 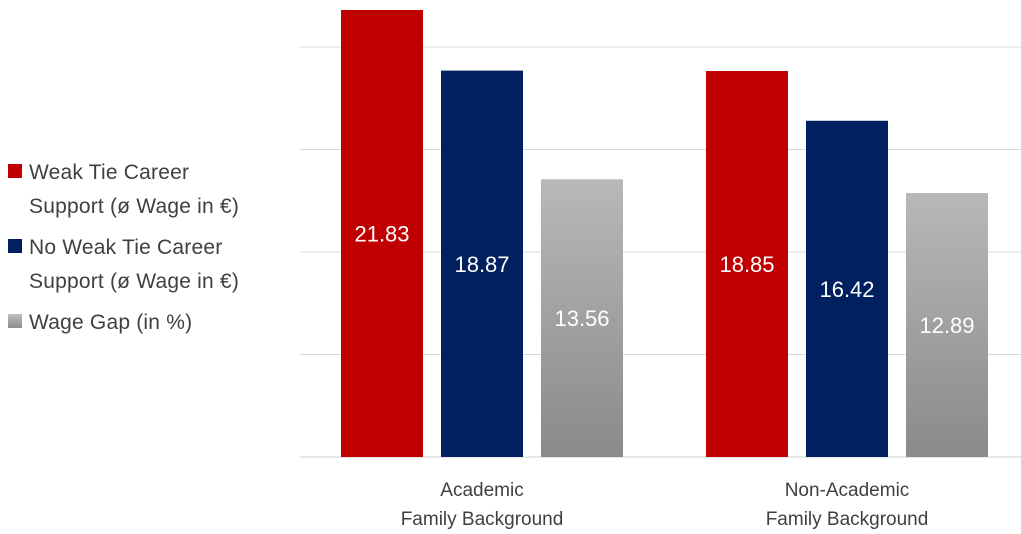 I want to click on data-label: 16.42, so click(x=846, y=289).